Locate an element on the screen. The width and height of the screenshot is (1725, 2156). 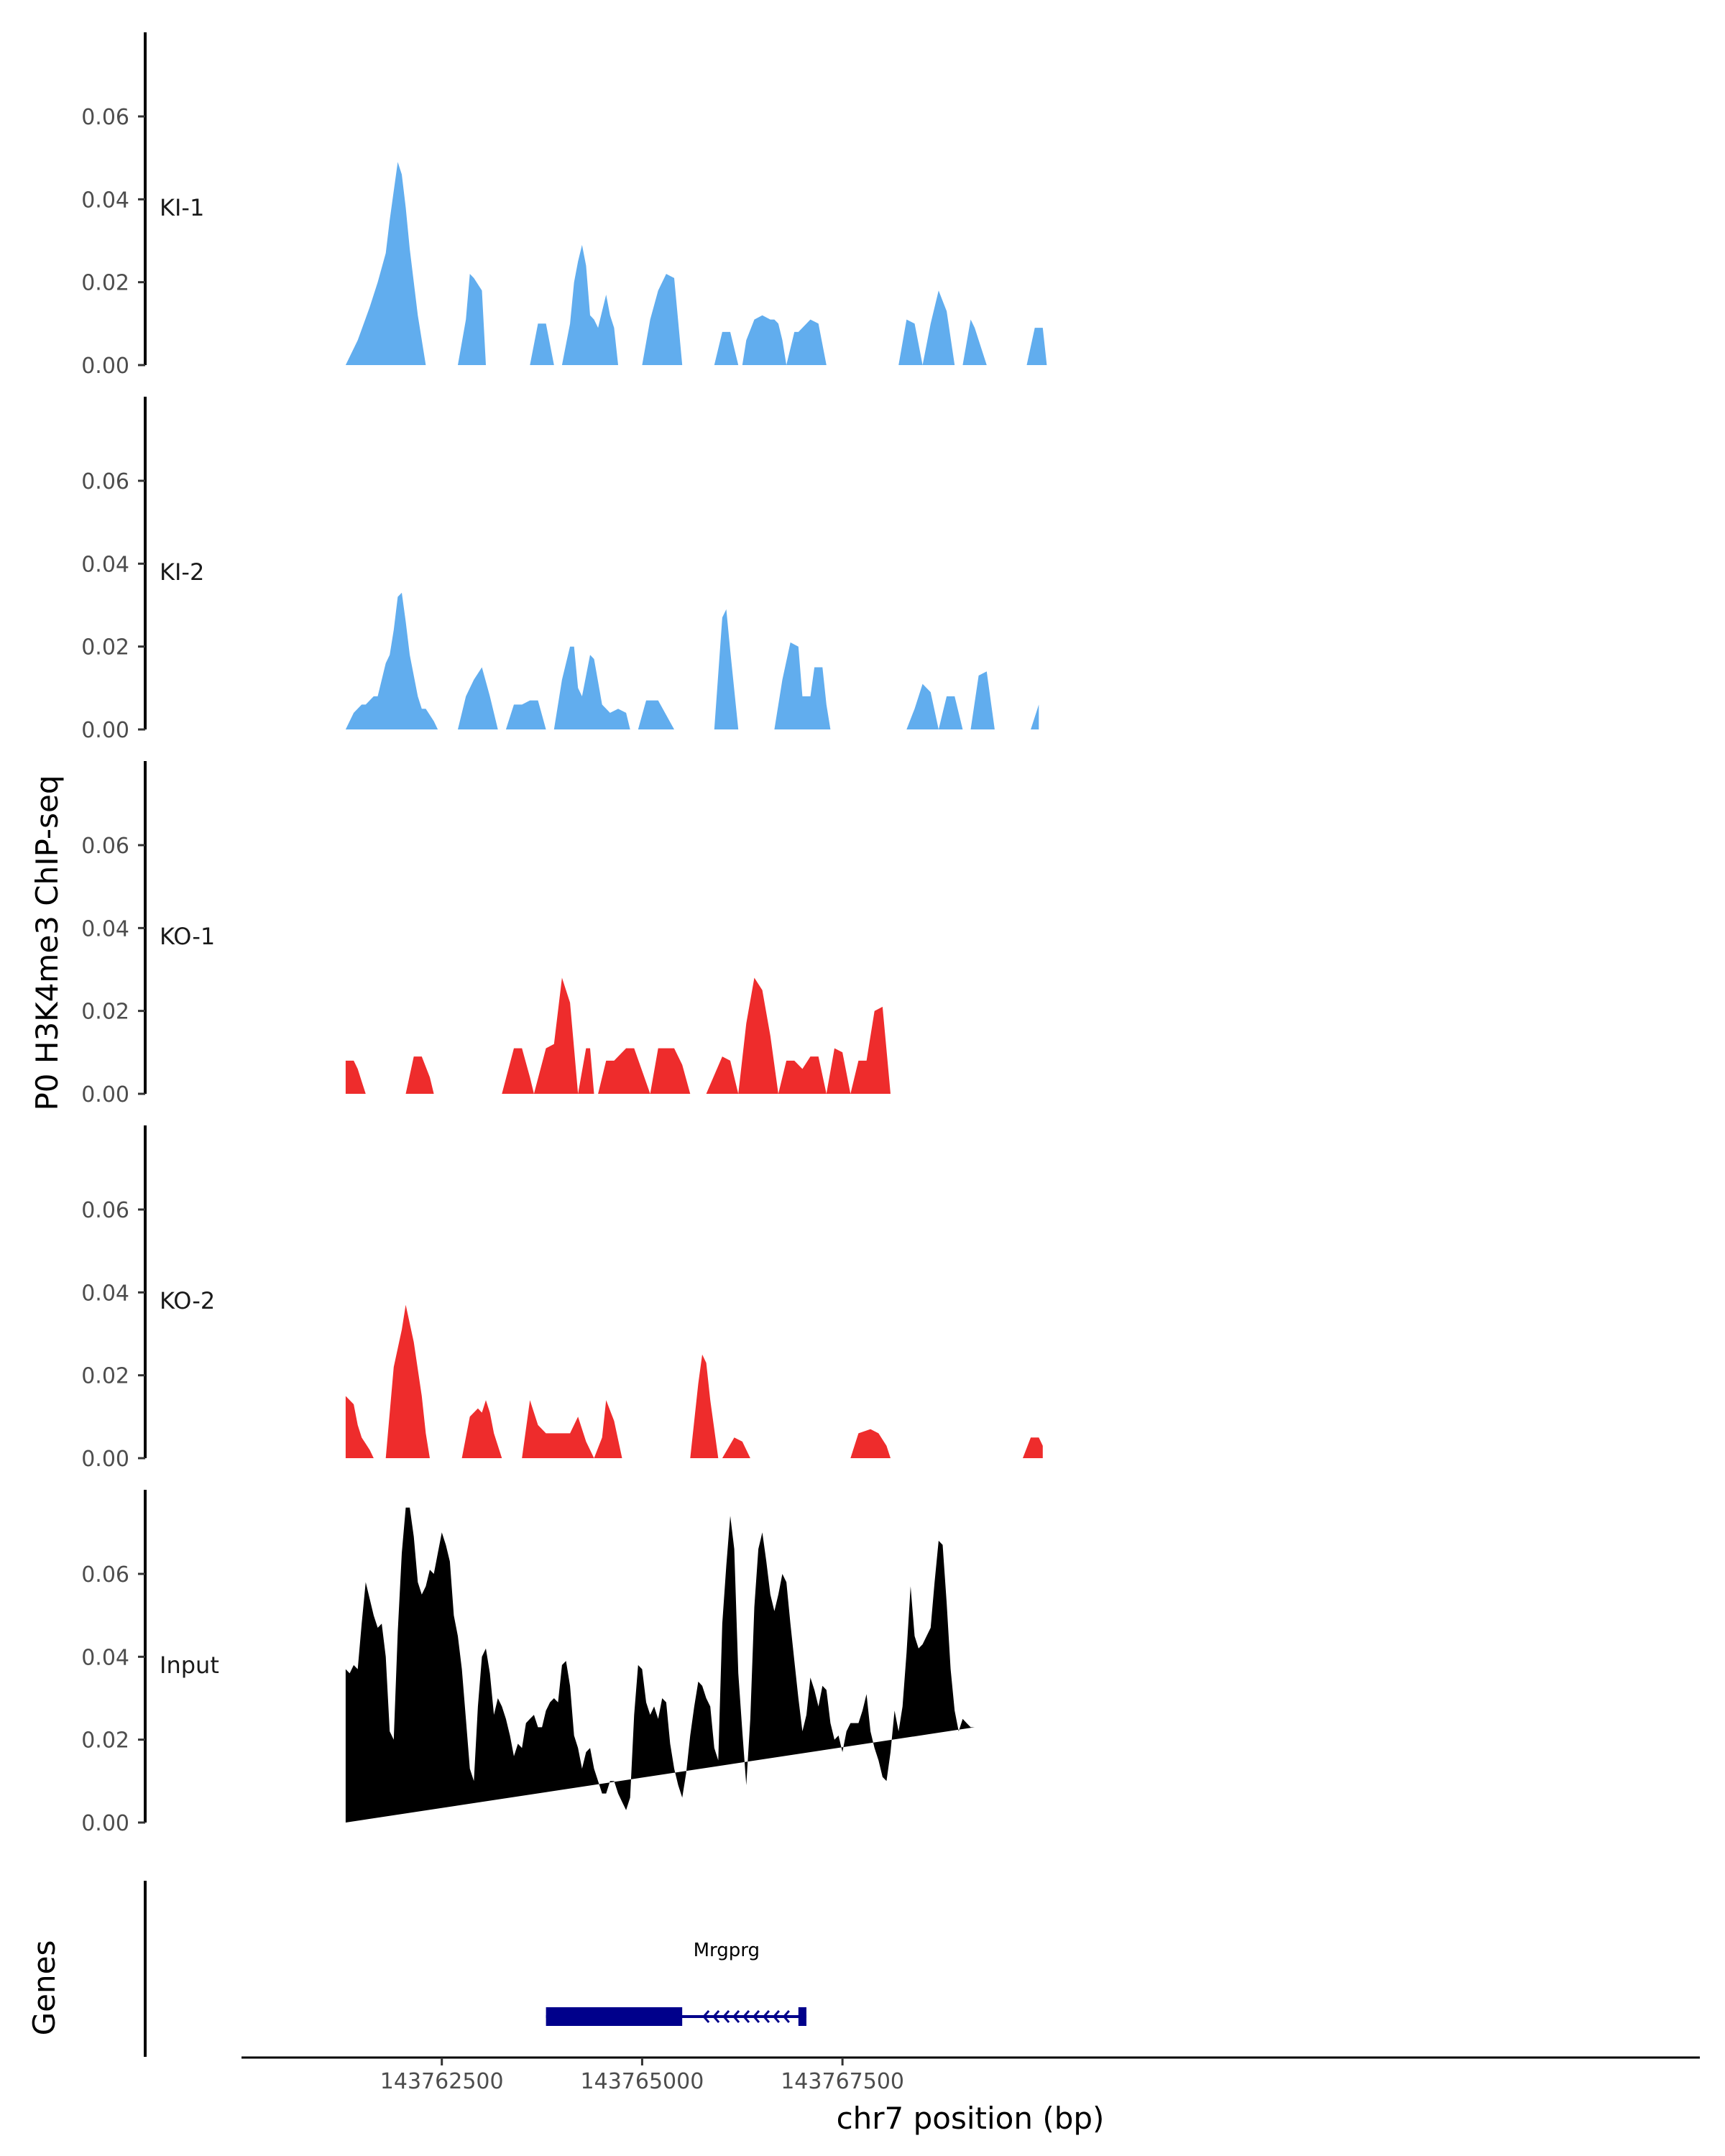
x-tick-label: 143765000 is located at coordinates (642, 2082).